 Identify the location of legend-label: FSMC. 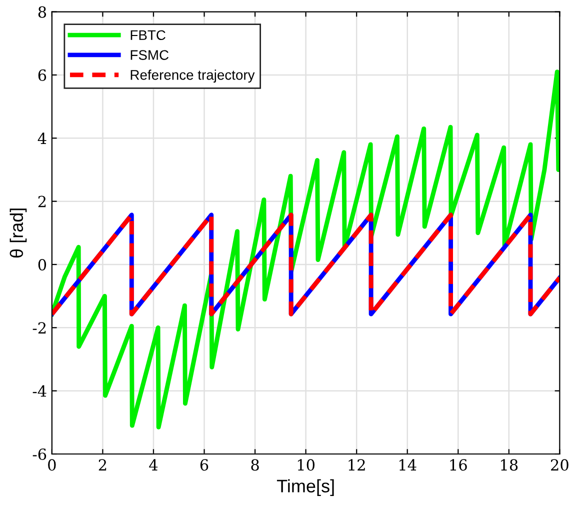
(149, 55).